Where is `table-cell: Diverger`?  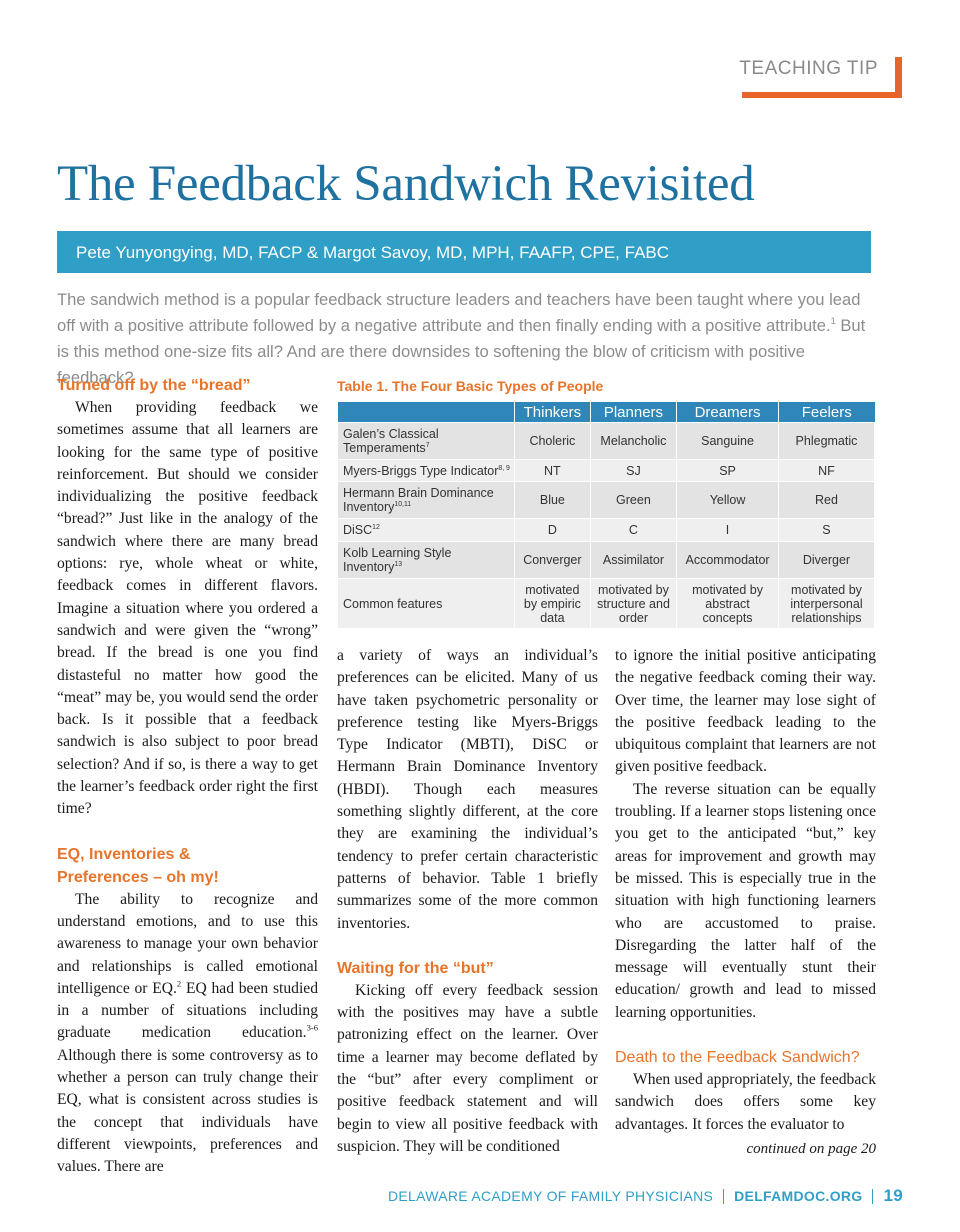
table-cell: Diverger is located at coordinates (826, 560).